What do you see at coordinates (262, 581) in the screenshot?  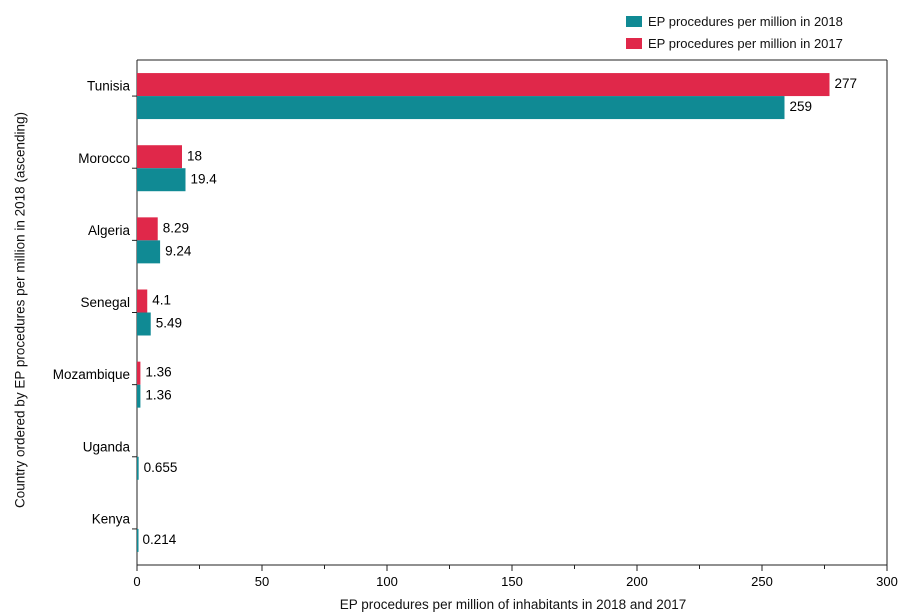 I see `x-tick-label: 50` at bounding box center [262, 581].